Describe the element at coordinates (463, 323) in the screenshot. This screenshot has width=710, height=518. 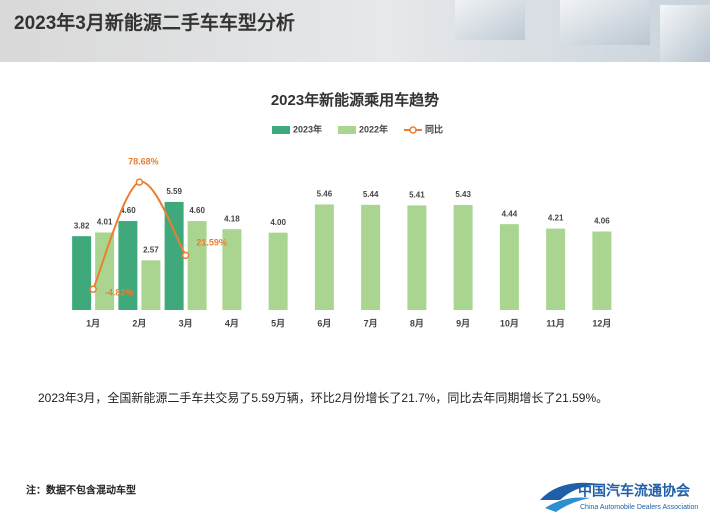
I see `x-tick-label: 9月` at that location.